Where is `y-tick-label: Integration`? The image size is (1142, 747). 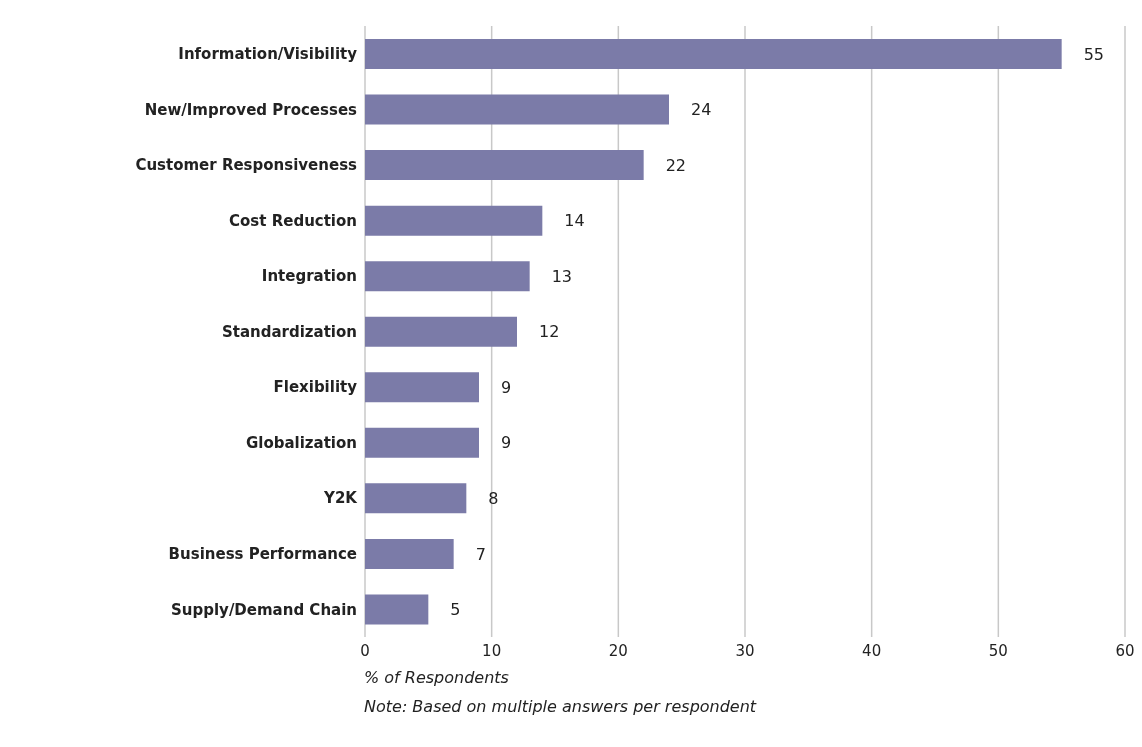 y-tick-label: Integration is located at coordinates (309, 276).